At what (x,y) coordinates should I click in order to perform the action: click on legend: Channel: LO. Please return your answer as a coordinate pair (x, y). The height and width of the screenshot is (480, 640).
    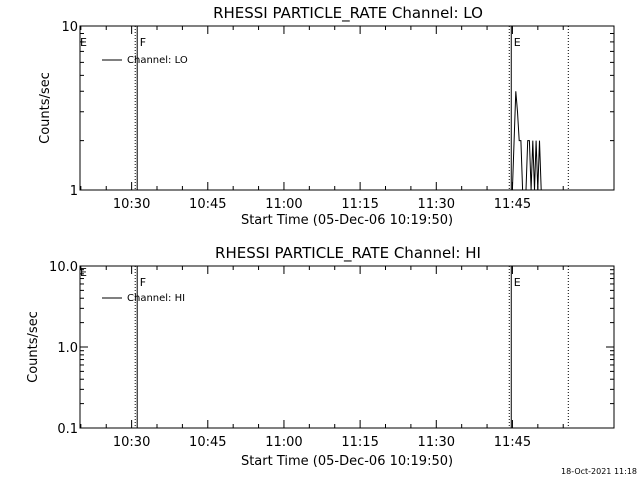
    Looking at the image, I should click on (145, 60).